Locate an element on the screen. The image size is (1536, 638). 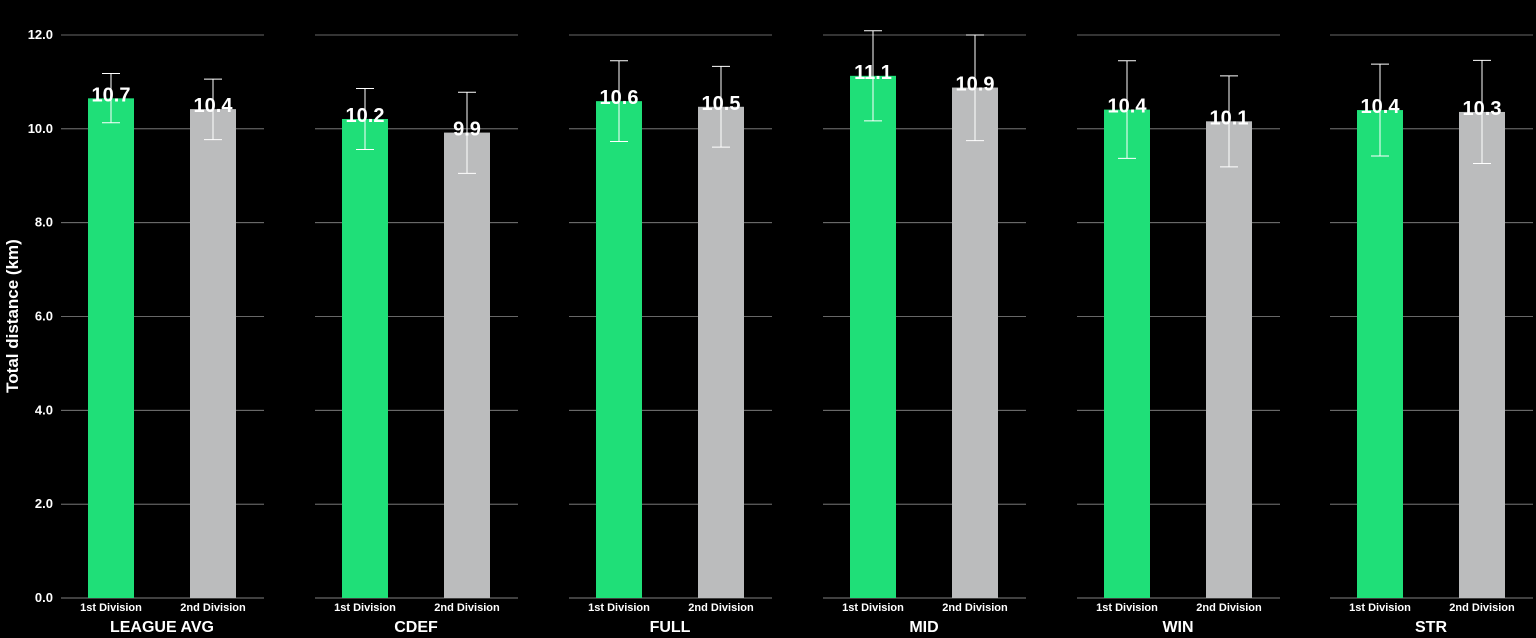
data-label: 10.6 is located at coordinates (619, 98).